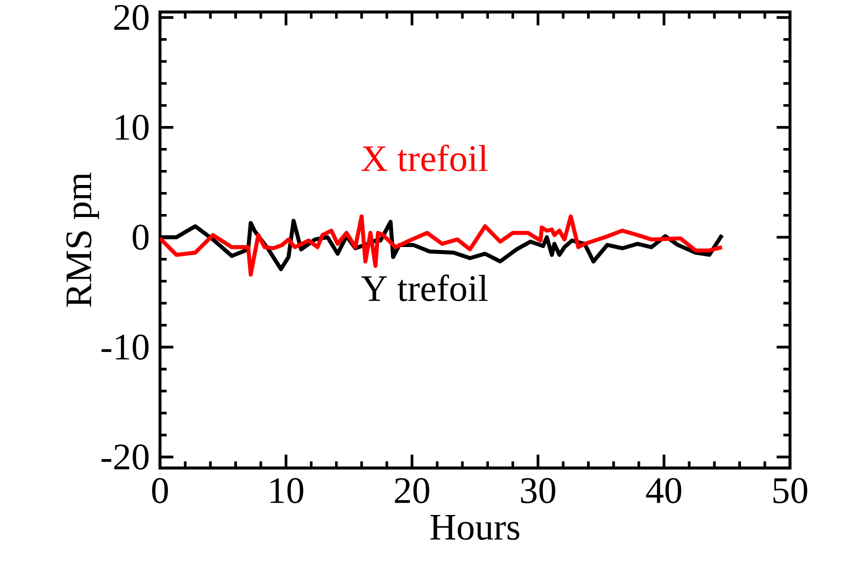 Image resolution: width=855 pixels, height=583 pixels. What do you see at coordinates (425, 158) in the screenshot?
I see `series-label: X trefoil` at bounding box center [425, 158].